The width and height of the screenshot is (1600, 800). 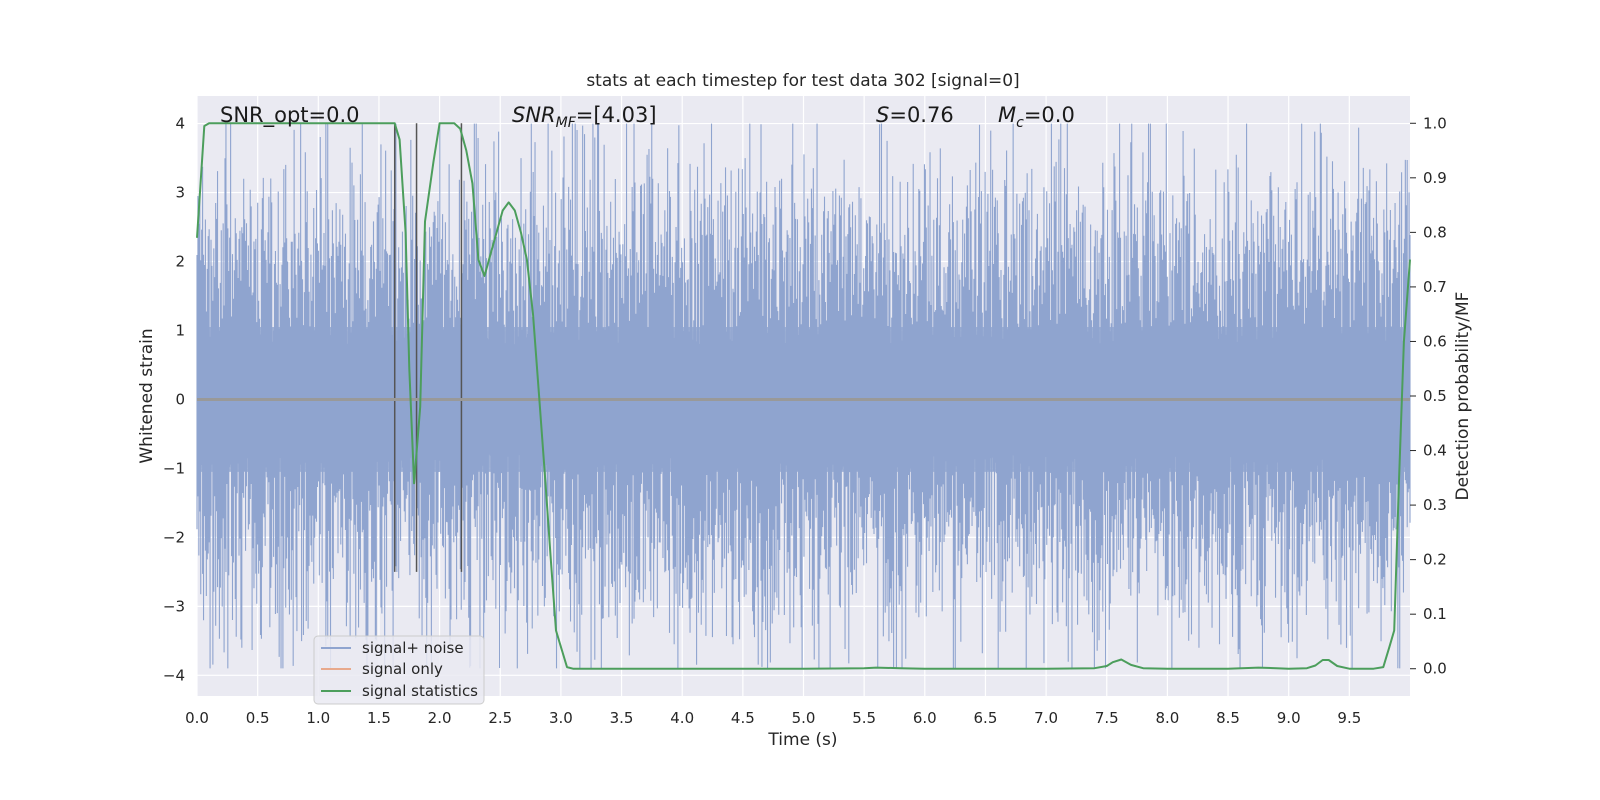 What do you see at coordinates (174, 675) in the screenshot?
I see `y-tick-label-0: −4` at bounding box center [174, 675].